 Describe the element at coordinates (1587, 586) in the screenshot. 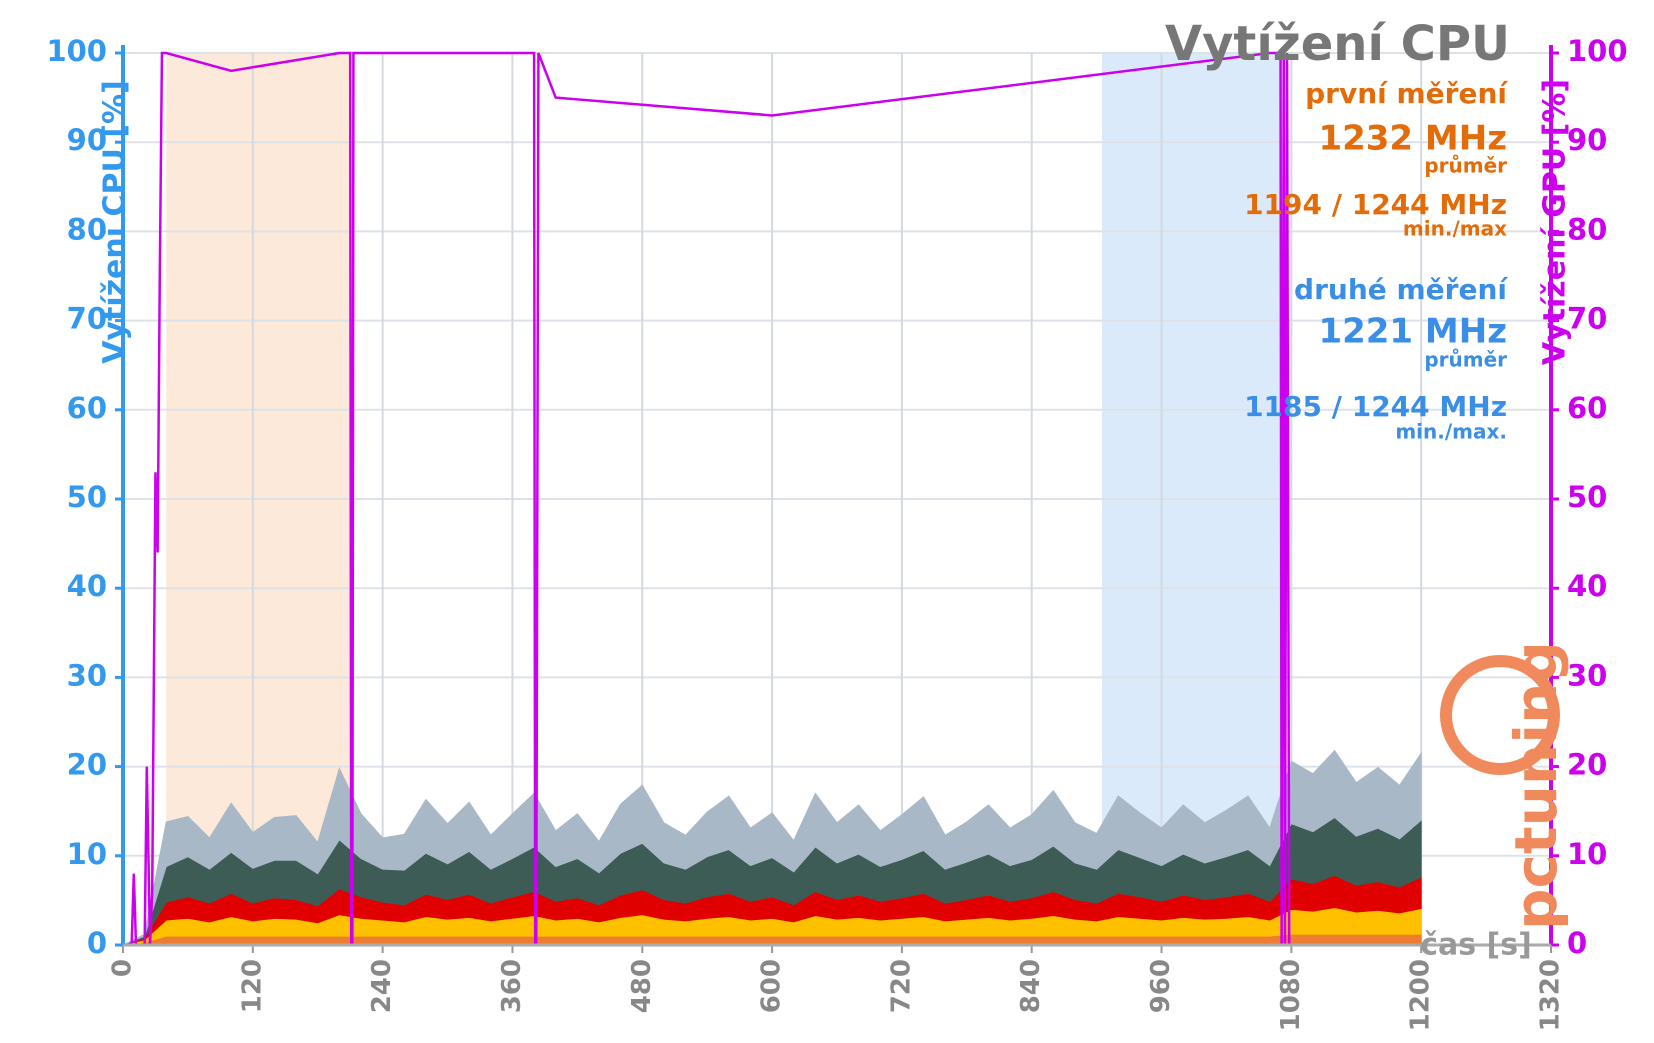

I see `y2-tick-label: 40` at that location.